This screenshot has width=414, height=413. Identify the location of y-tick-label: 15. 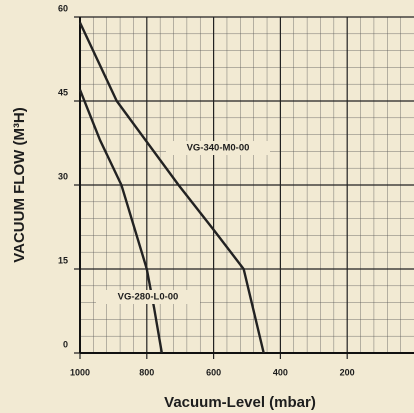
(63, 260).